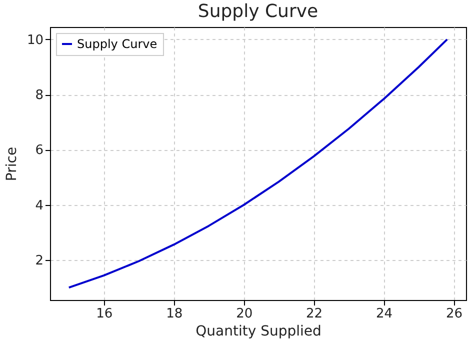 This screenshot has height=345, width=474. I want to click on y-tick-label: 6, so click(39, 150).